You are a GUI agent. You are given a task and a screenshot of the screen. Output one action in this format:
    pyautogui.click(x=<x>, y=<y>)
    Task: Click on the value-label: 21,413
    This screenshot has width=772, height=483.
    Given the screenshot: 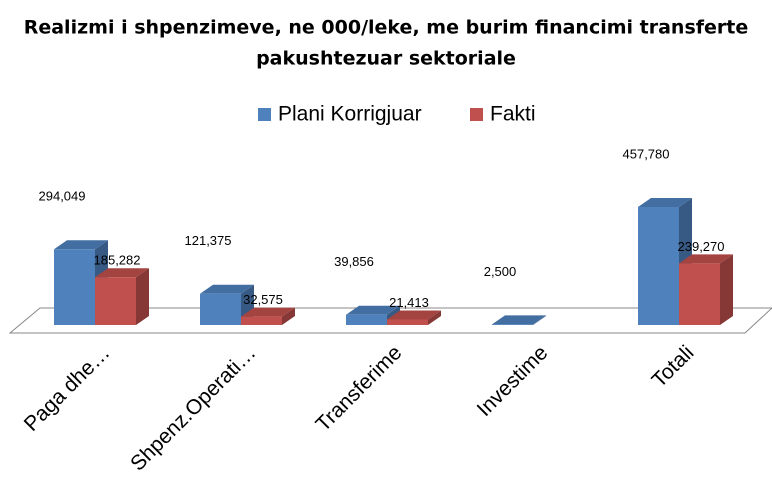 What is the action you would take?
    pyautogui.click(x=409, y=302)
    